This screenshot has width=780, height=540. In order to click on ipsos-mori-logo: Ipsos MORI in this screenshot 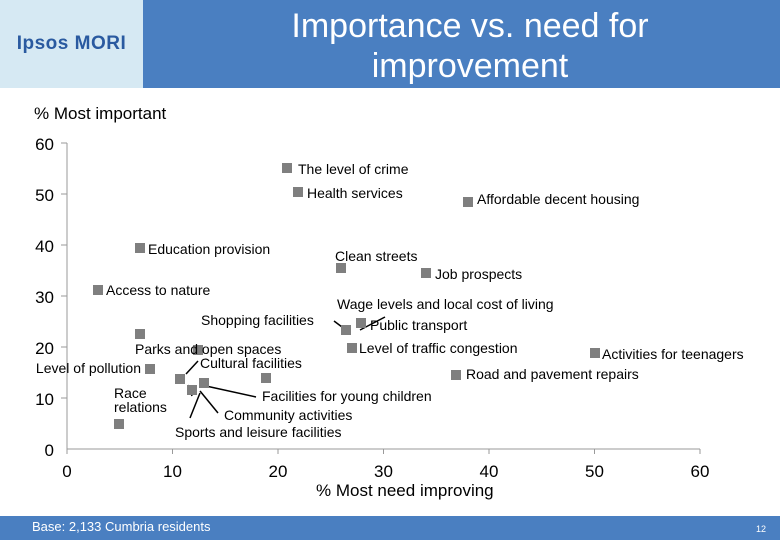, I will do `click(71, 43)`.